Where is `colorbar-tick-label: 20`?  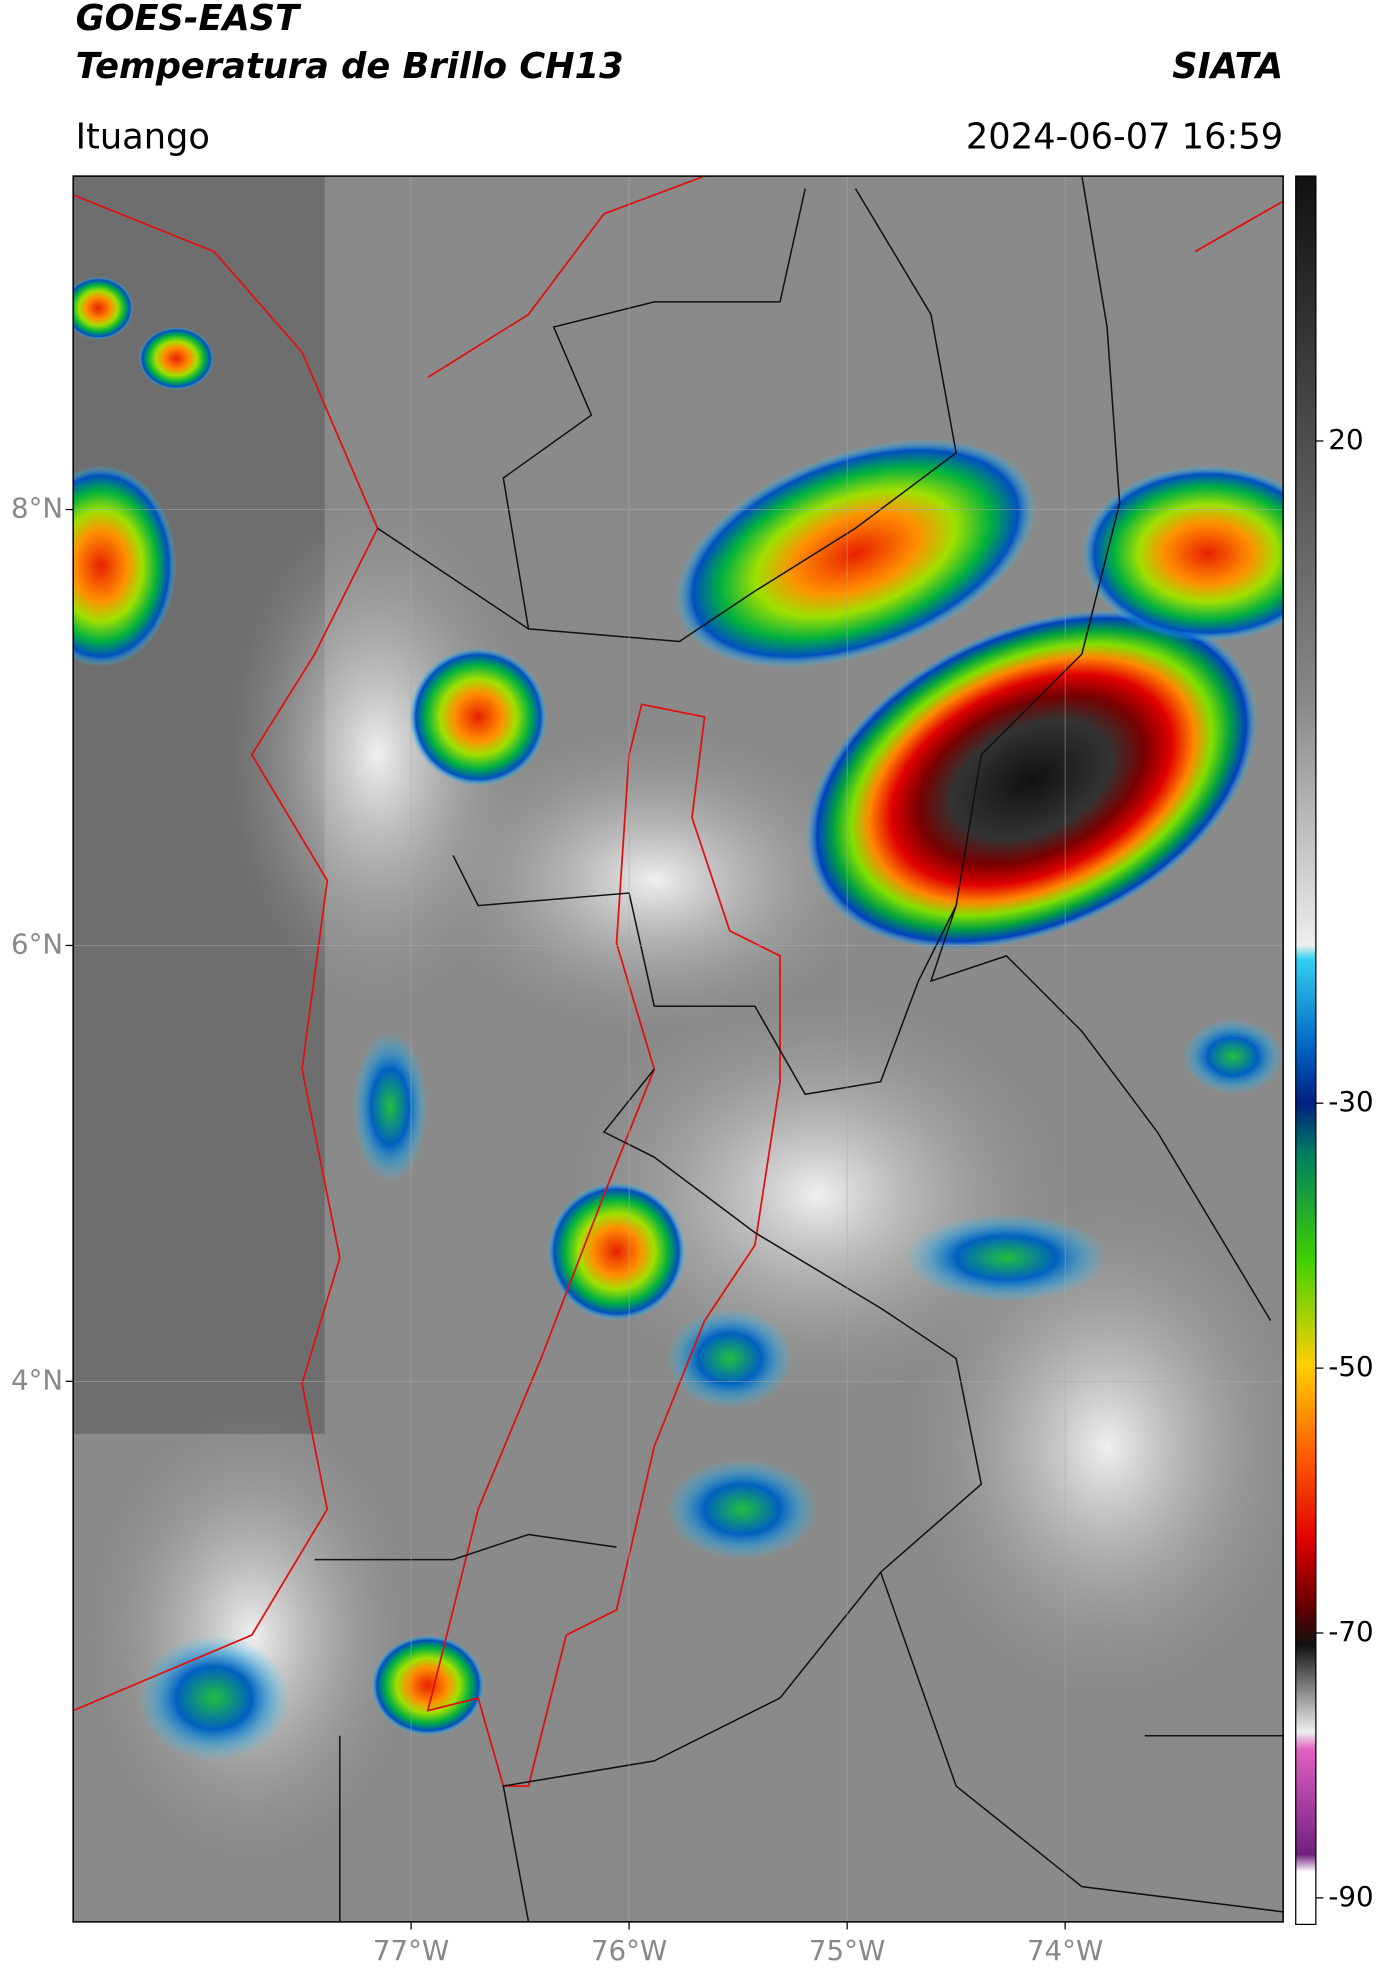
colorbar-tick-label: 20 is located at coordinates (1345, 439).